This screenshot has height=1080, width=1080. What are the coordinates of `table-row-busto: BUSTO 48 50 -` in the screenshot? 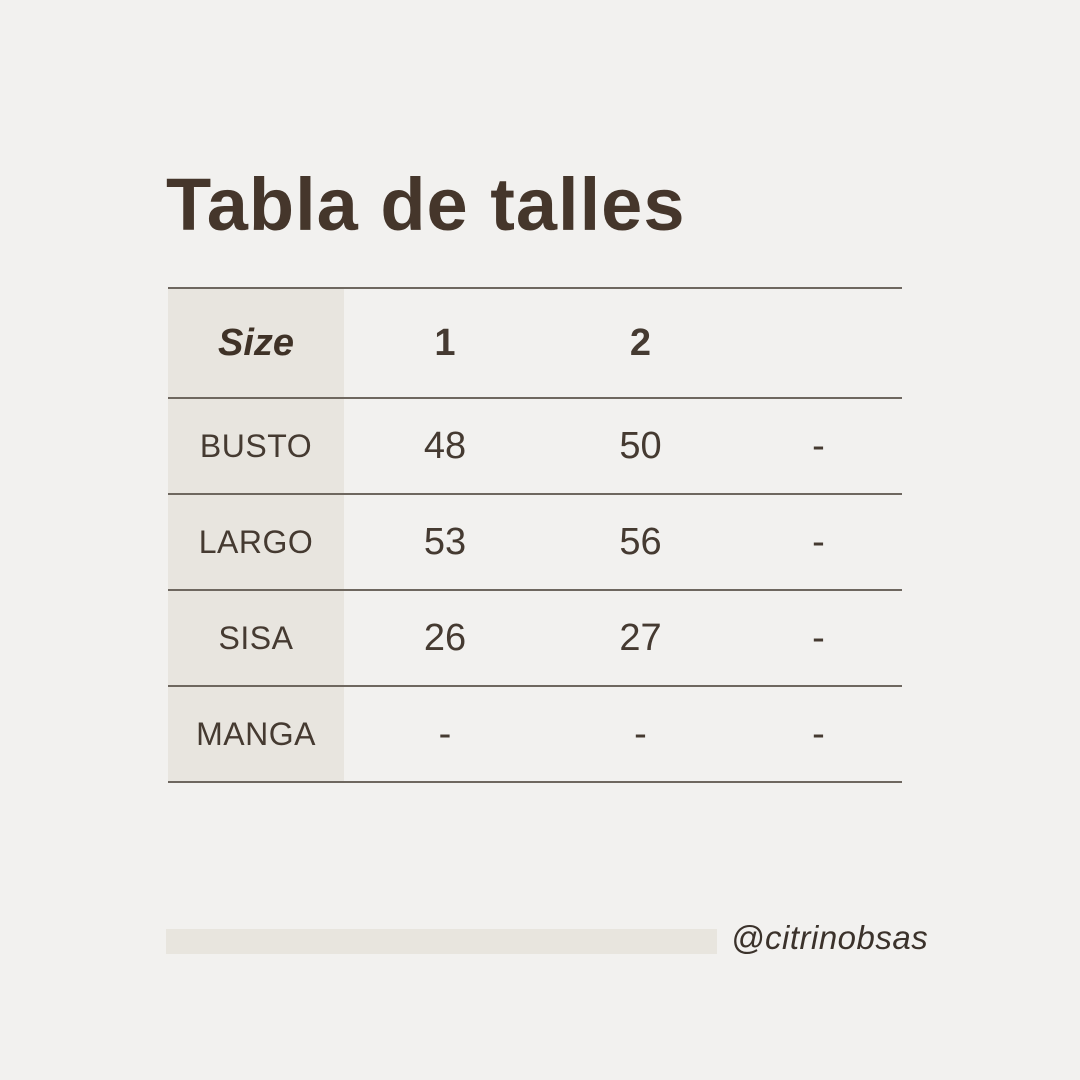 It's located at (535, 445).